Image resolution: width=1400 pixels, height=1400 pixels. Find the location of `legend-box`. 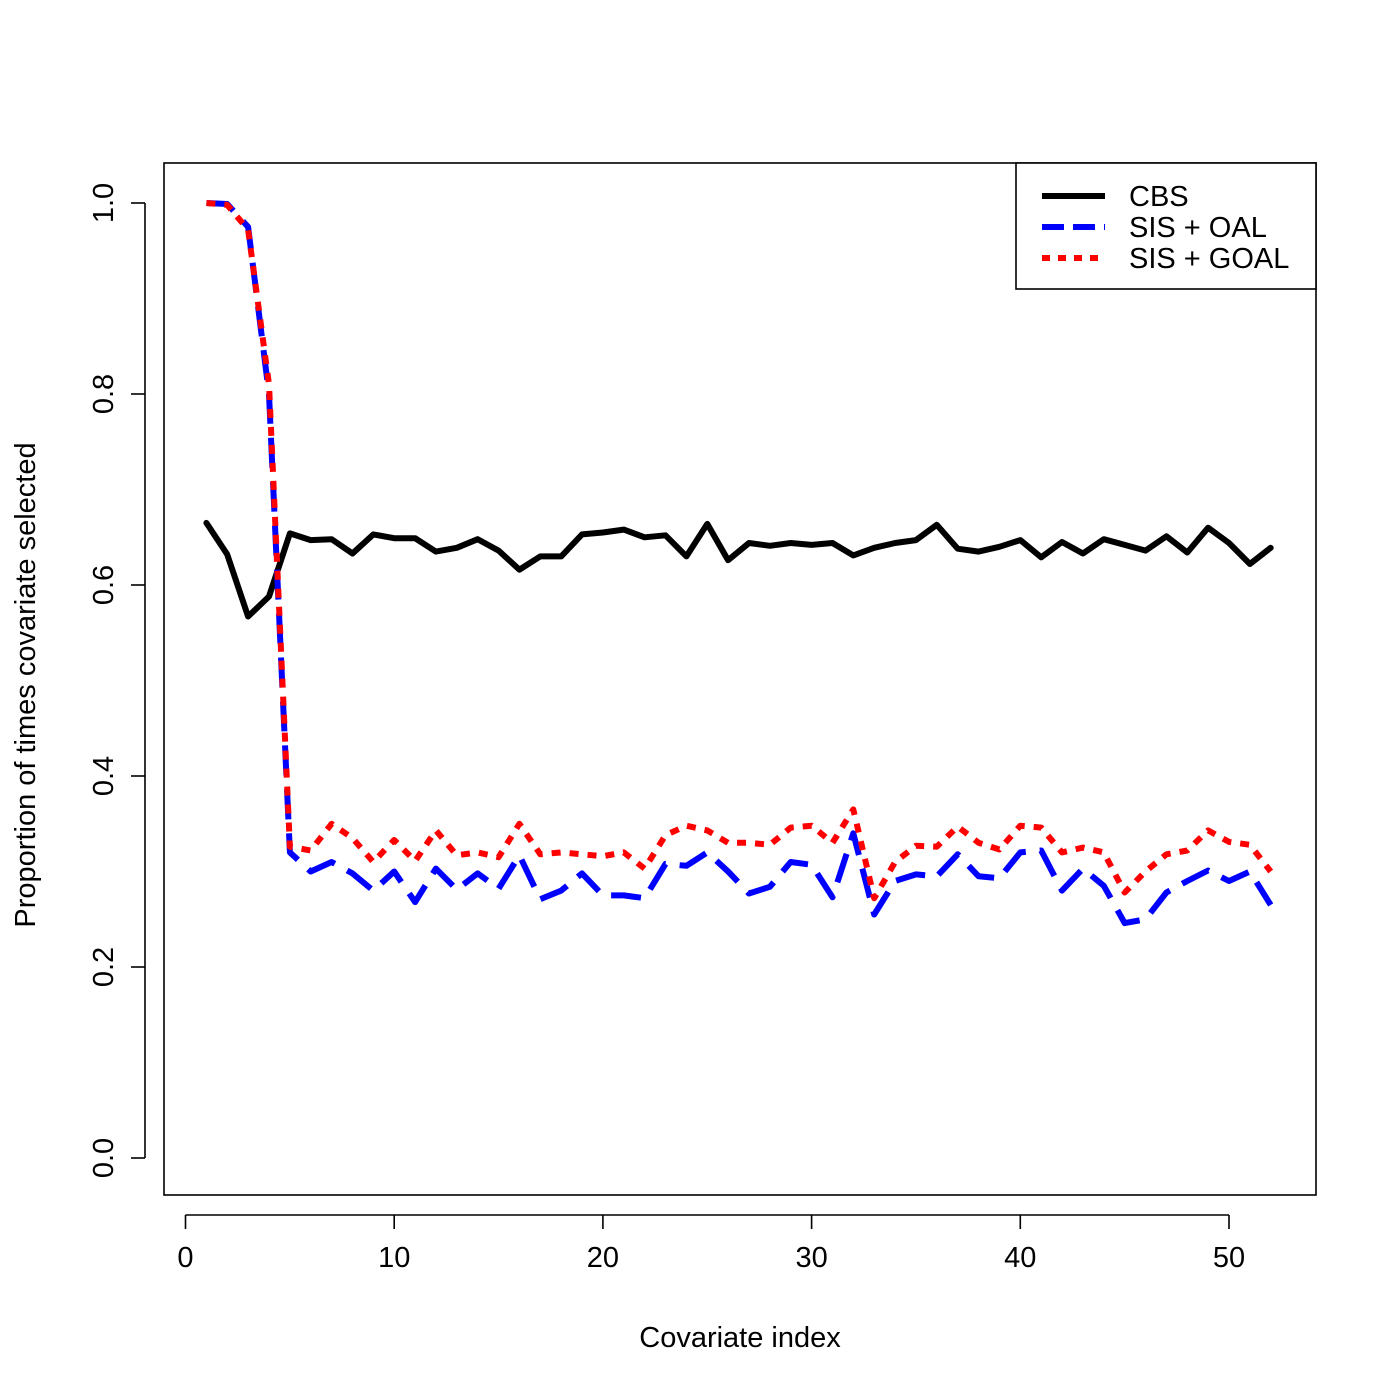

legend-box is located at coordinates (1166, 226).